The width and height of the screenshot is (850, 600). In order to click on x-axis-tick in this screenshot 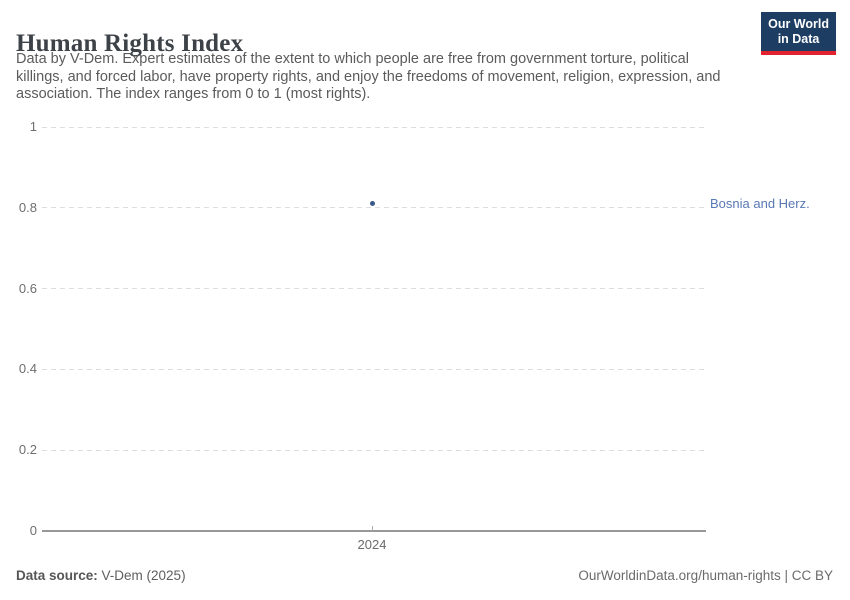, I will do `click(372, 528)`.